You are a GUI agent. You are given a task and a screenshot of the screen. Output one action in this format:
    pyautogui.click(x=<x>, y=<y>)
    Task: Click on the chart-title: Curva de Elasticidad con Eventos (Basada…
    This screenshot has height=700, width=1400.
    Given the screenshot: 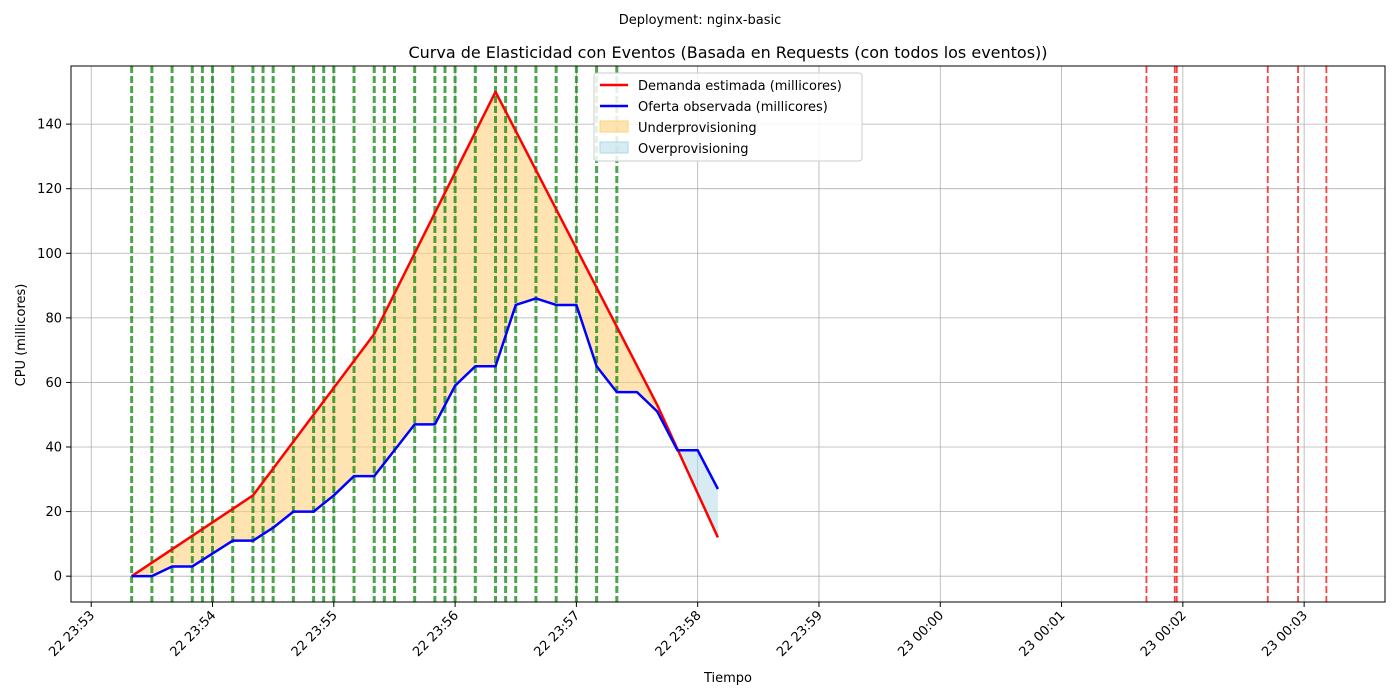 What is the action you would take?
    pyautogui.click(x=727, y=52)
    